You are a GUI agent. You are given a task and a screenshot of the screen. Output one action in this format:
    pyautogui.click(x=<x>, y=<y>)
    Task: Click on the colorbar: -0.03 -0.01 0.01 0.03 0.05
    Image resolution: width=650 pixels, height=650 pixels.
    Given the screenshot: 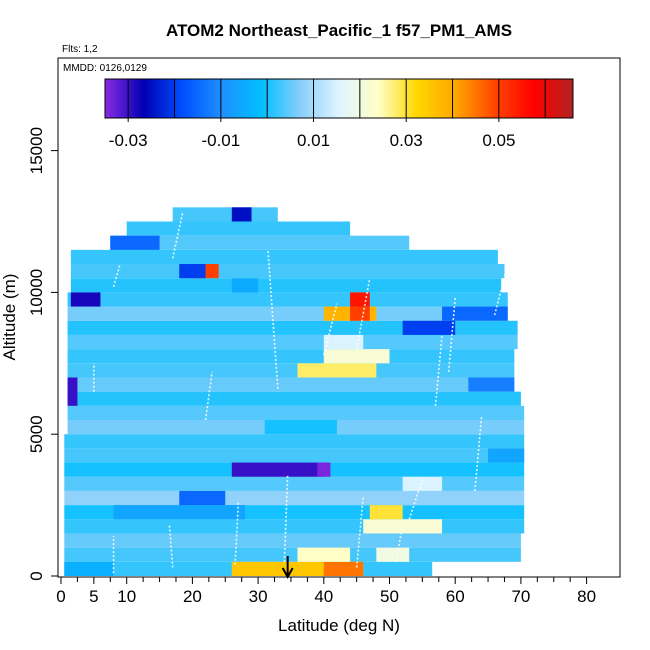 What is the action you would take?
    pyautogui.click(x=339, y=114)
    